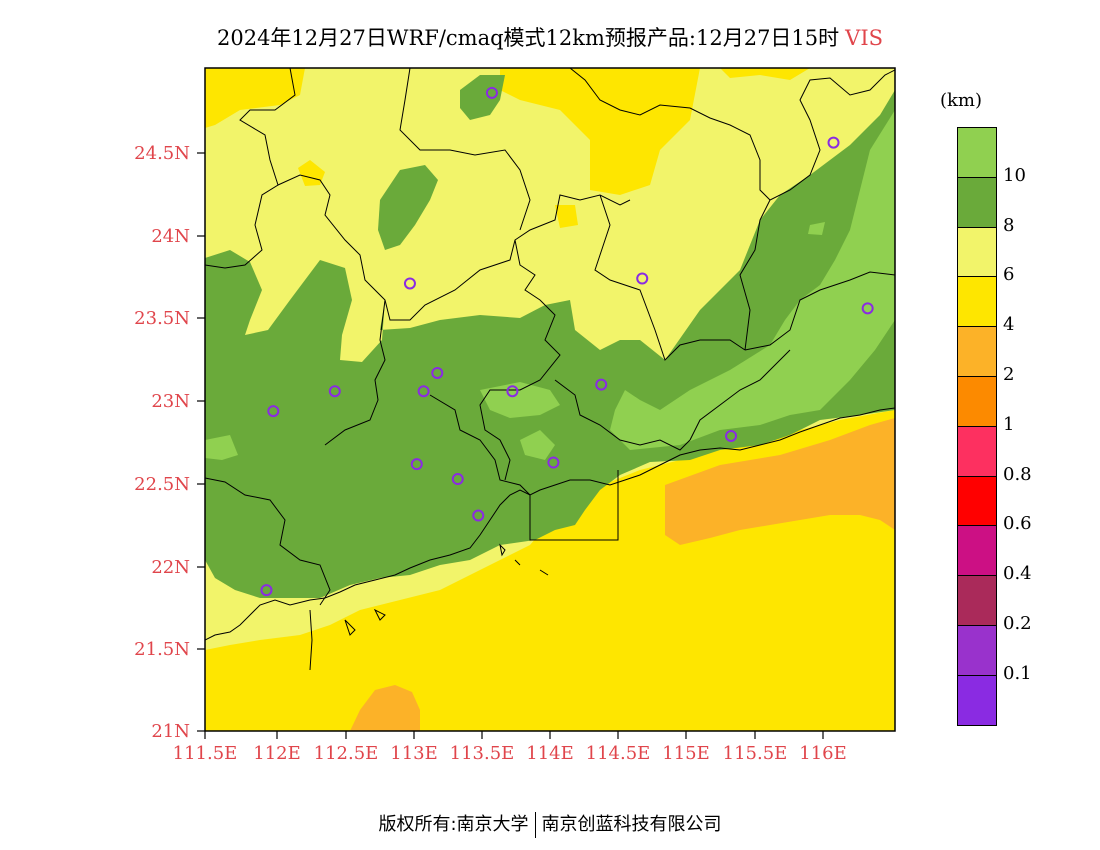  Describe the element at coordinates (686, 753) in the screenshot. I see `lon-label: 115E` at that location.